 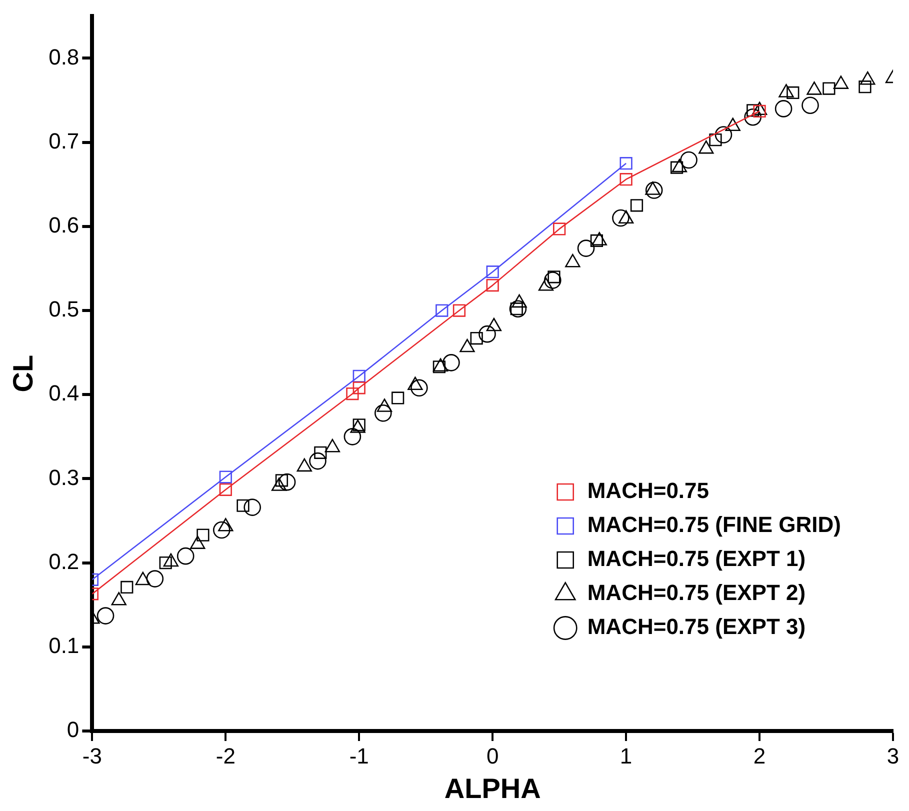 I want to click on x-tick-label: 3, so click(x=893, y=755).